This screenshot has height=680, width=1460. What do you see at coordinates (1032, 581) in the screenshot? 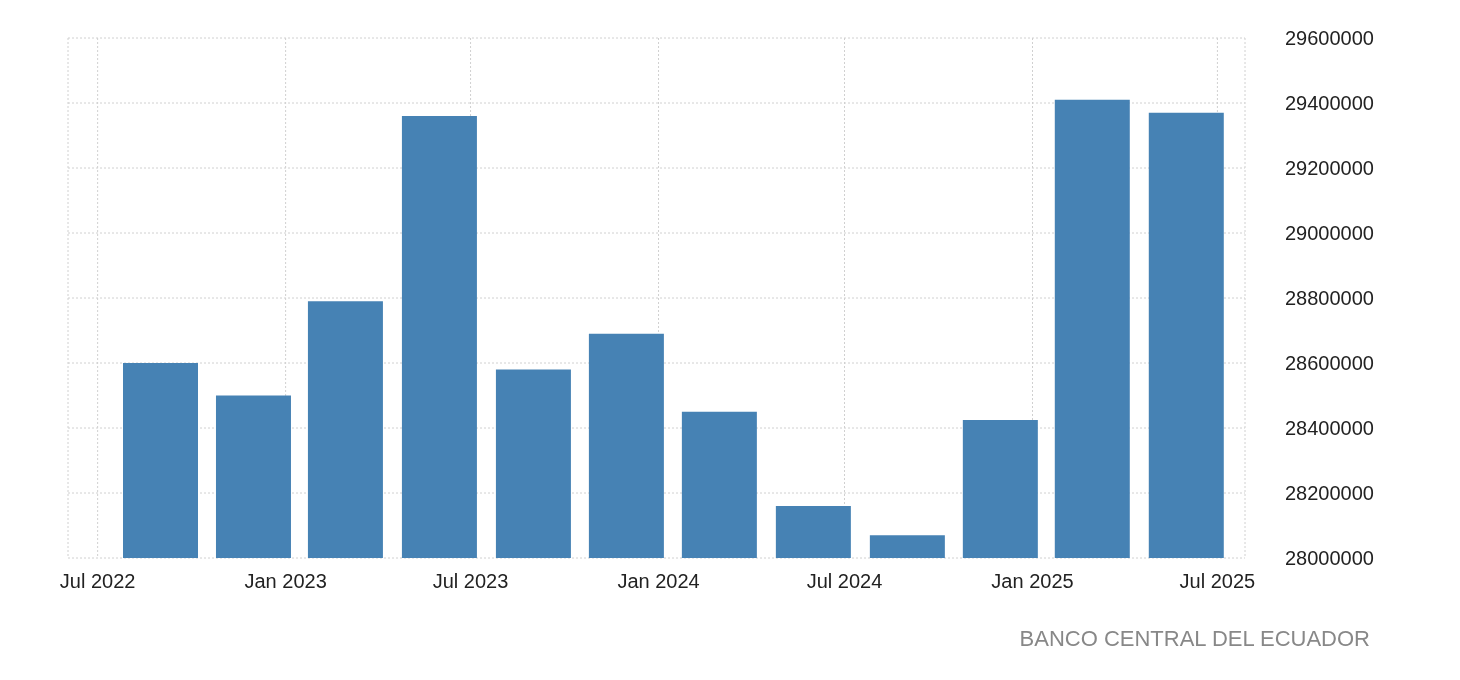
I see `x-tick-label: Jan 2025` at bounding box center [1032, 581].